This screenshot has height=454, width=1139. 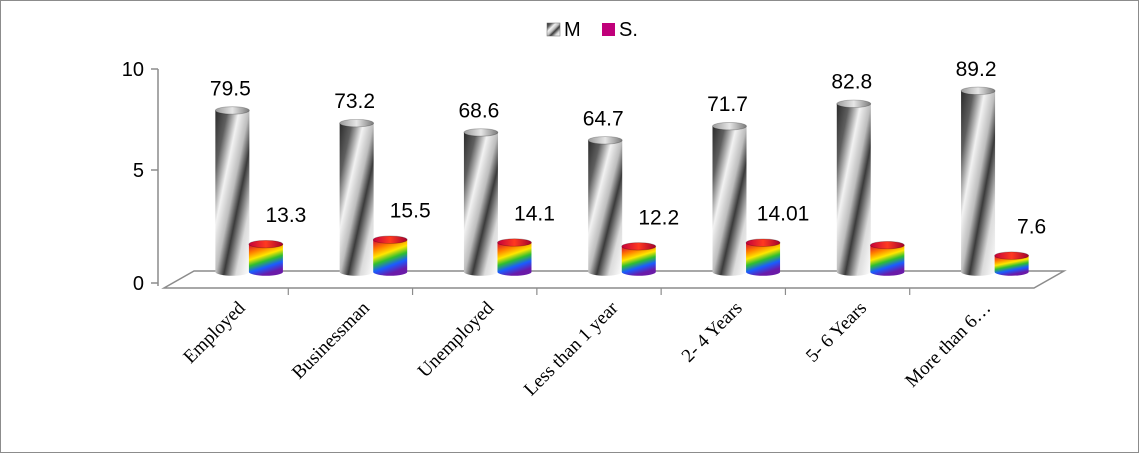 I want to click on bar-m-6-top, so click(x=978, y=90).